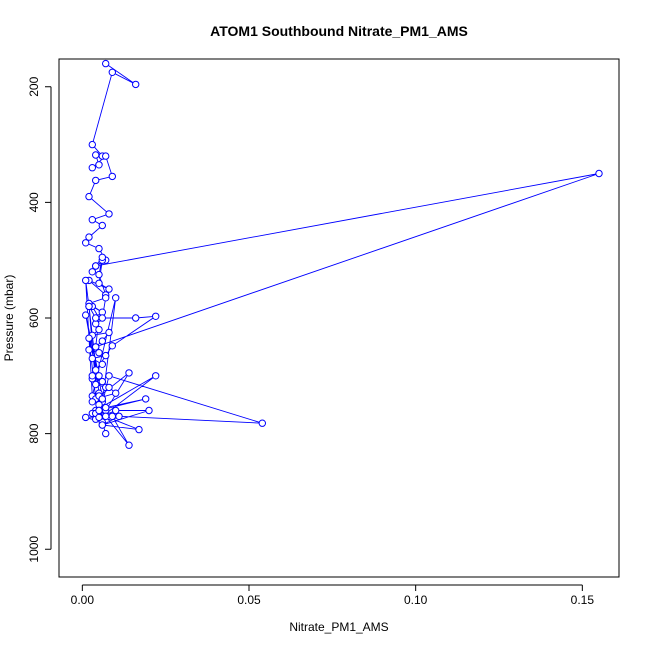 The image size is (650, 650). I want to click on y-axis: 200 400 600 800 1000, so click(39, 319).